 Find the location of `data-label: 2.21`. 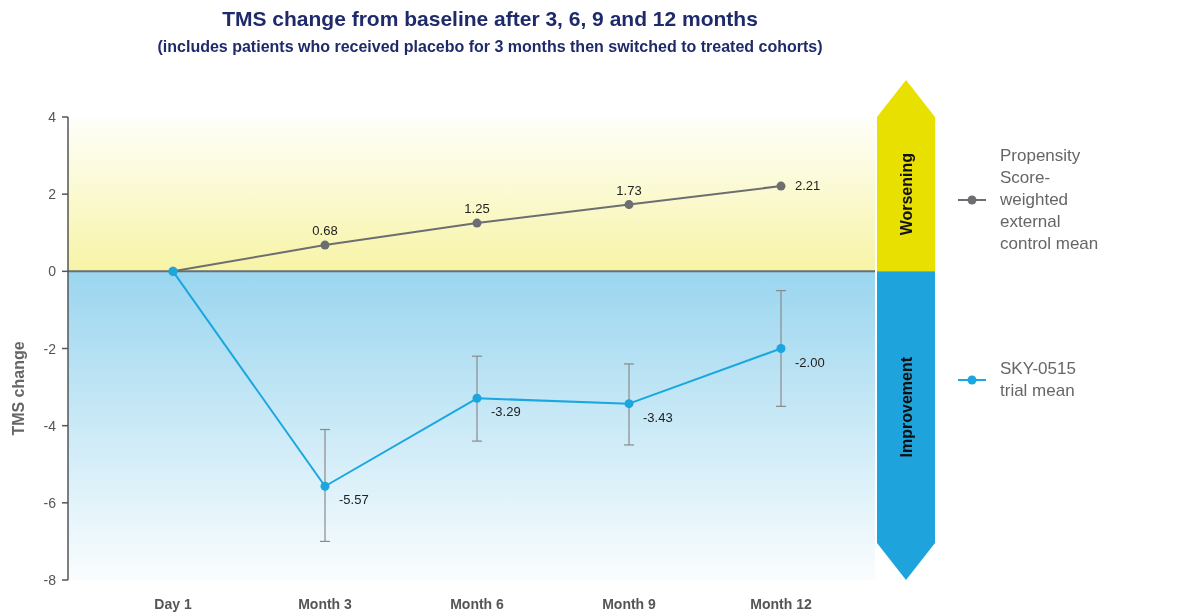

data-label: 2.21 is located at coordinates (808, 186).